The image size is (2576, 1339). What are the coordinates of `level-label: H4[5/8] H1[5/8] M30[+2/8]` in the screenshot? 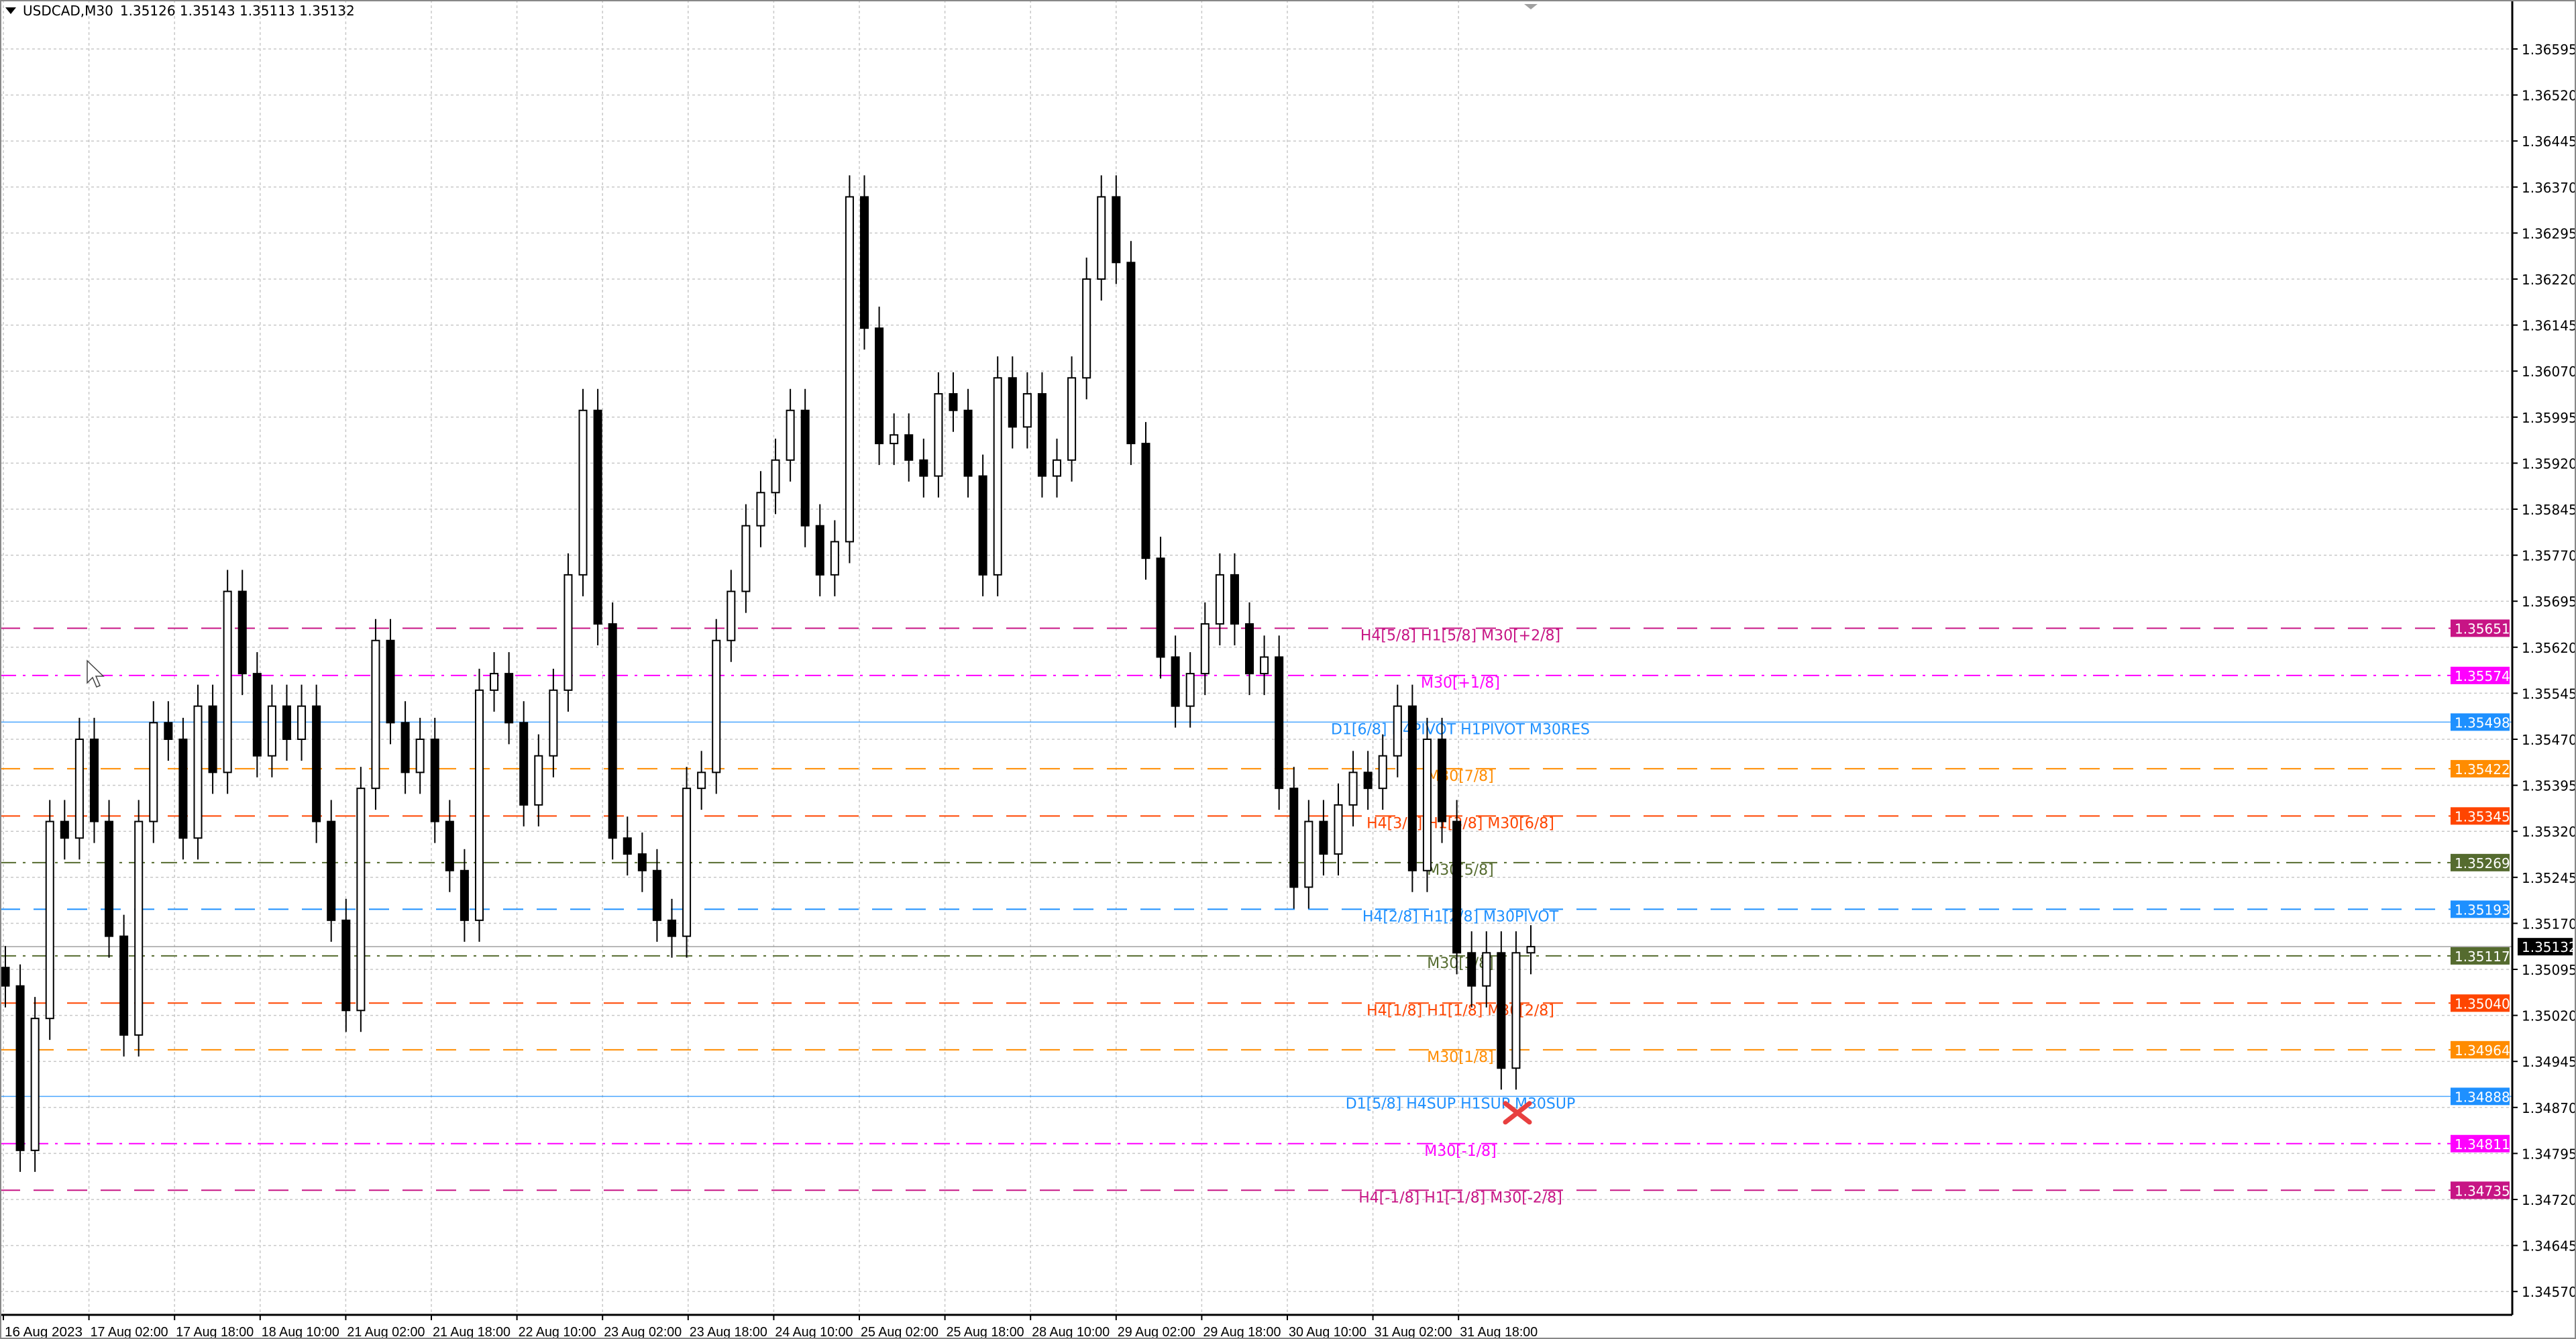 It's located at (1460, 635).